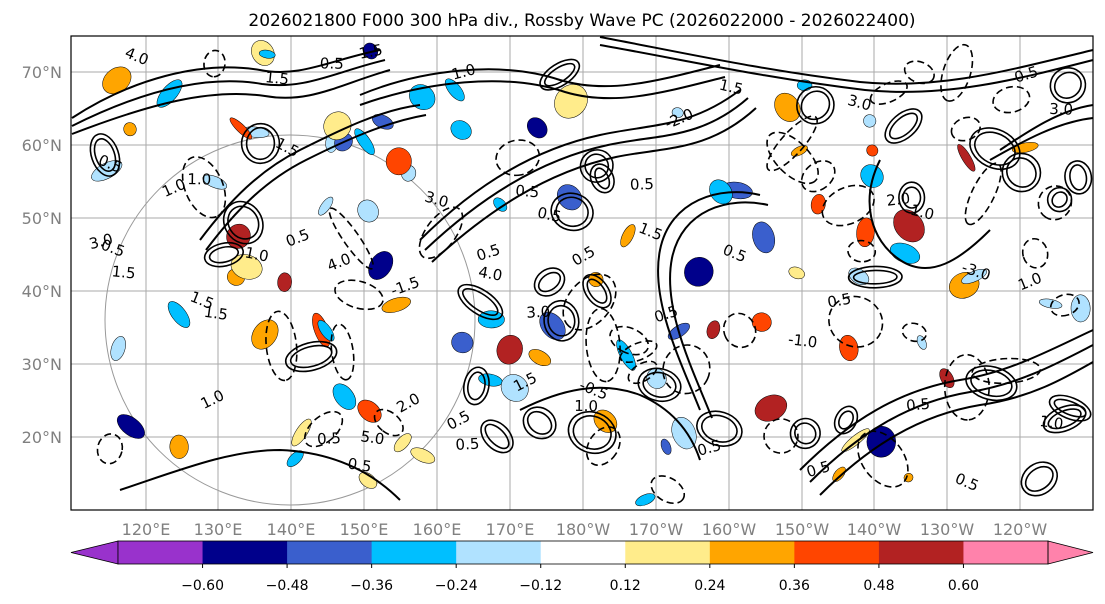 This screenshot has height=604, width=1105. Describe the element at coordinates (709, 586) in the screenshot. I see `colorbar-tick-label: 0.24` at that location.